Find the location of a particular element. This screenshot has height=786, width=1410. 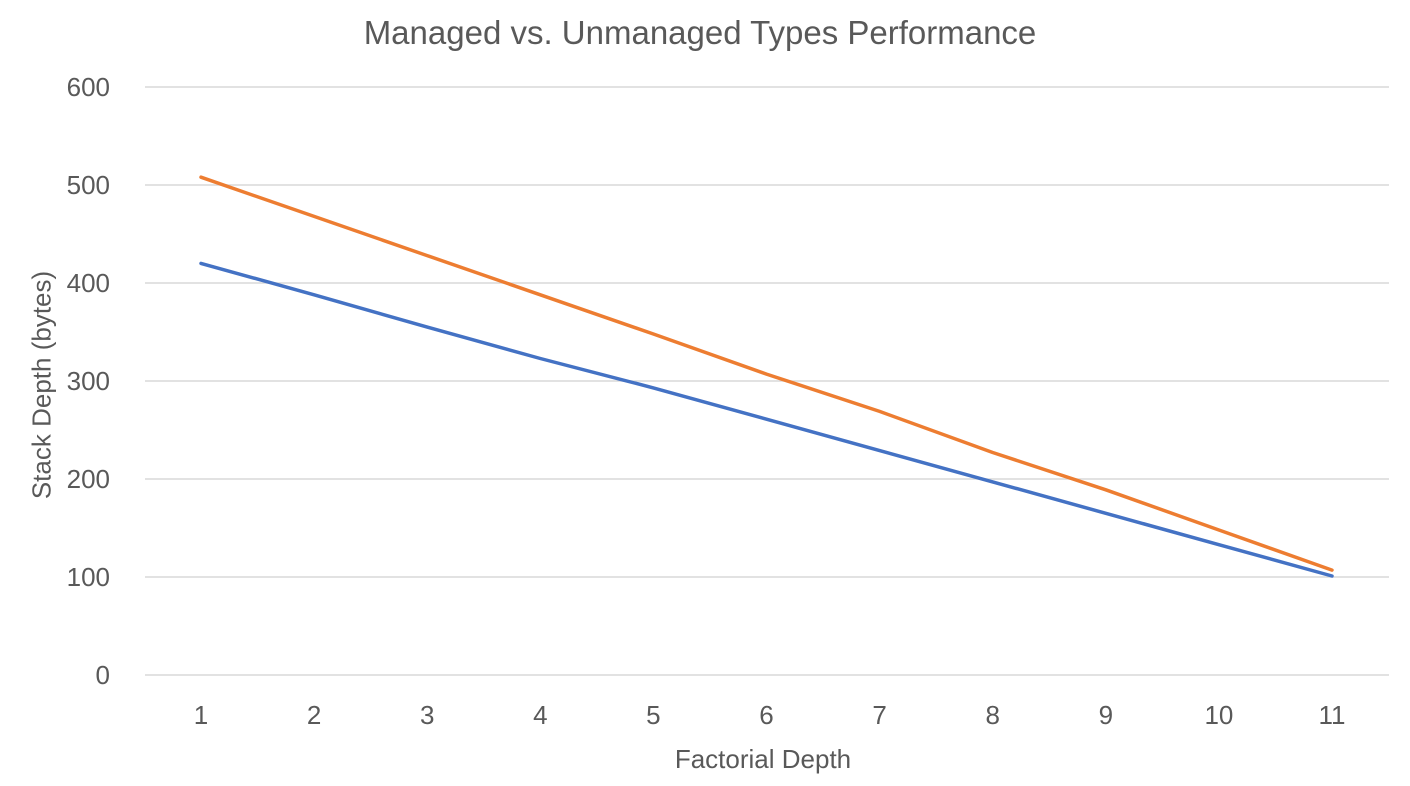

y-tick-label: 0 is located at coordinates (103, 675).